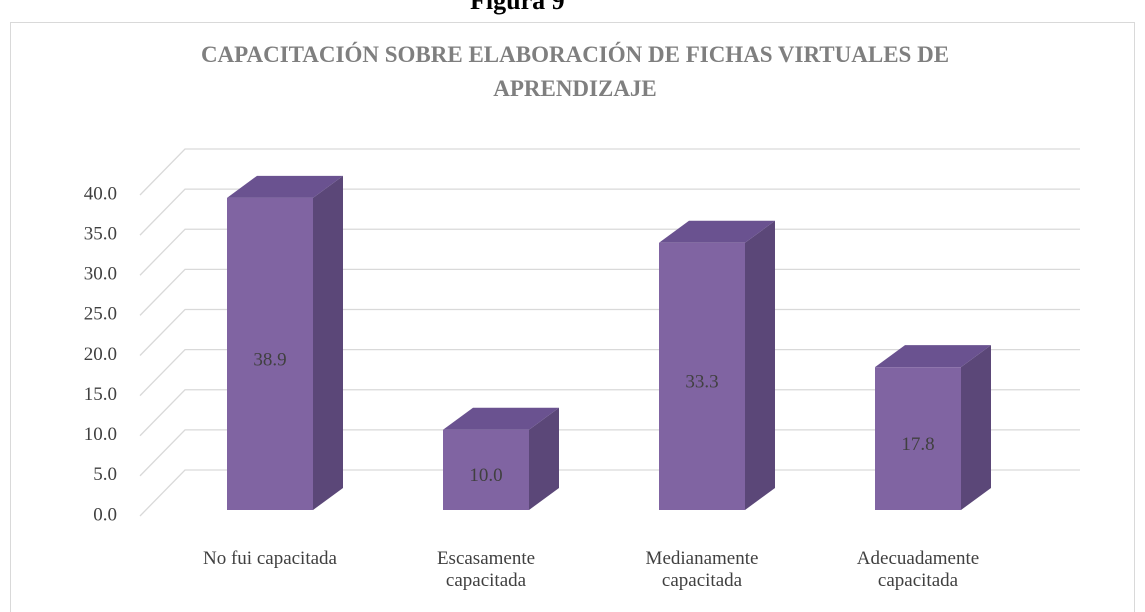 The width and height of the screenshot is (1145, 612). What do you see at coordinates (270, 558) in the screenshot?
I see `x-tick-label: No fui capacitada` at bounding box center [270, 558].